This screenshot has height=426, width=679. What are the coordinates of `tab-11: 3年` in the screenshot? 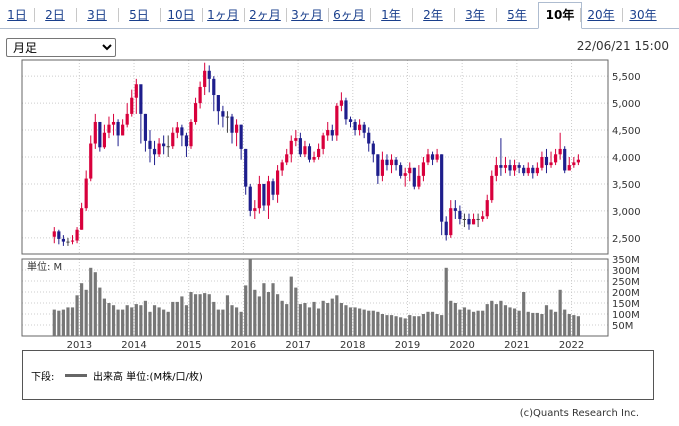 It's located at (475, 15).